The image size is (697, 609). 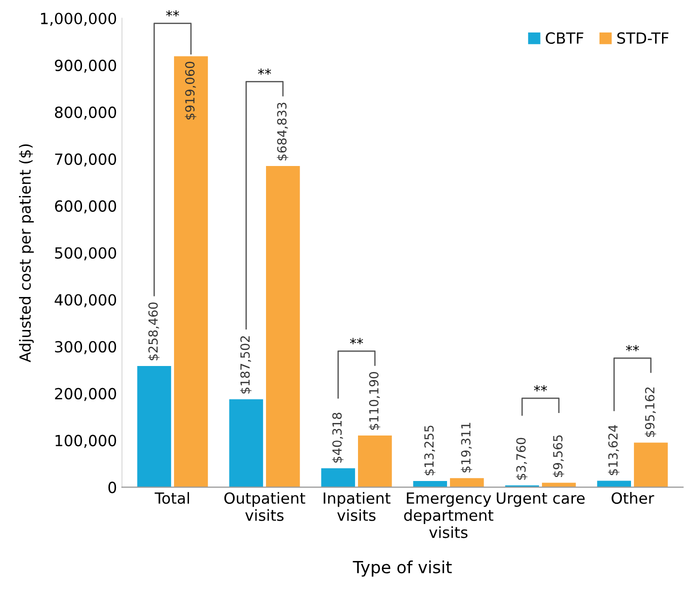 I want to click on data-label: $13,255, so click(x=430, y=451).